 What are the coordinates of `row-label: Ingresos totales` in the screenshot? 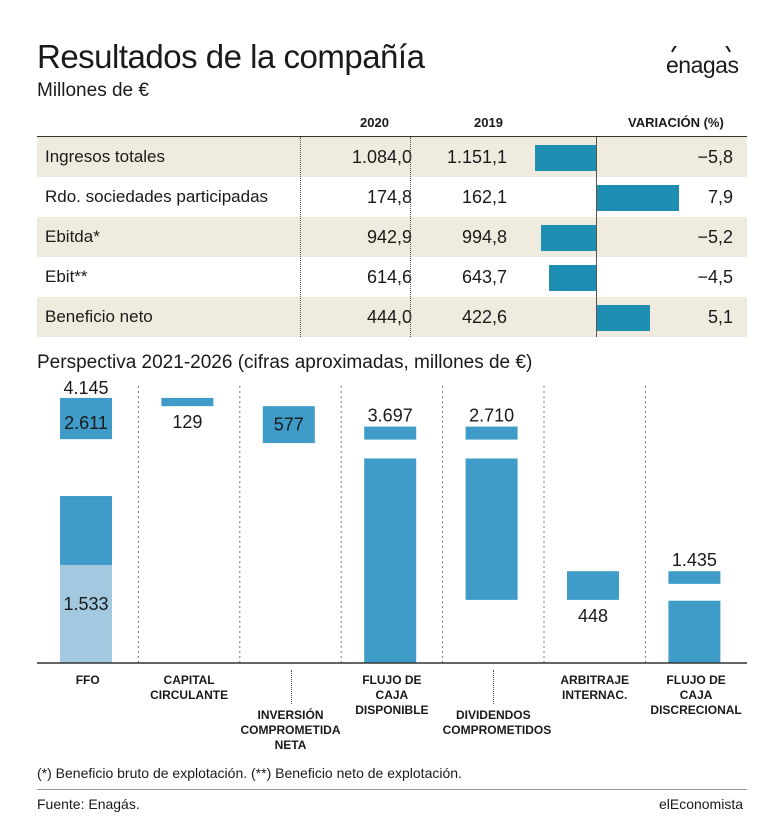 It's located at (105, 156).